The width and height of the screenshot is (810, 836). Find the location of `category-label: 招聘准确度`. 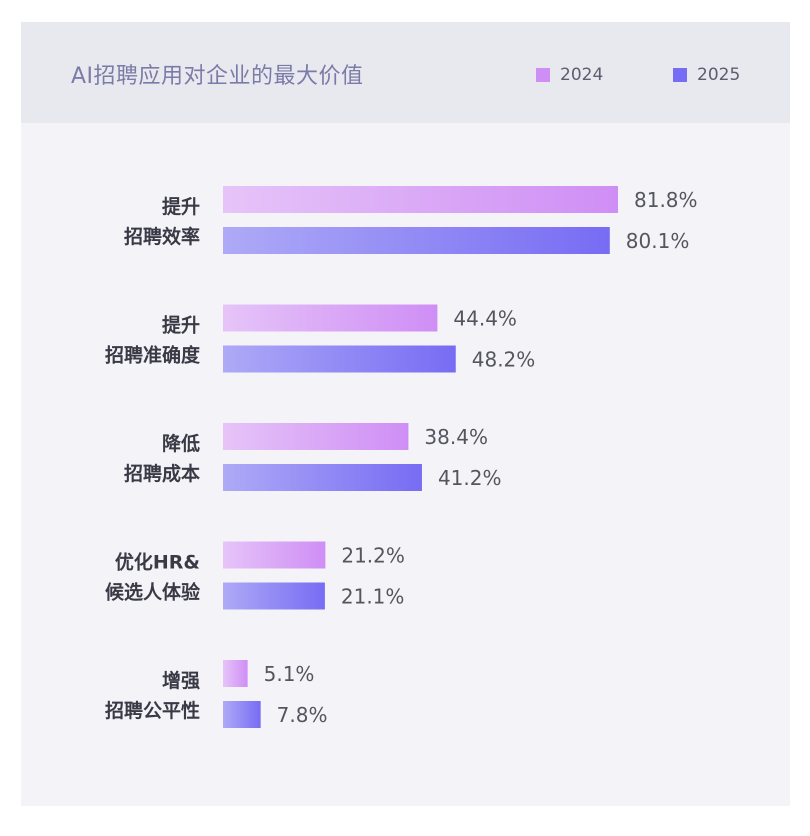

category-label: 招聘准确度 is located at coordinates (153, 355).